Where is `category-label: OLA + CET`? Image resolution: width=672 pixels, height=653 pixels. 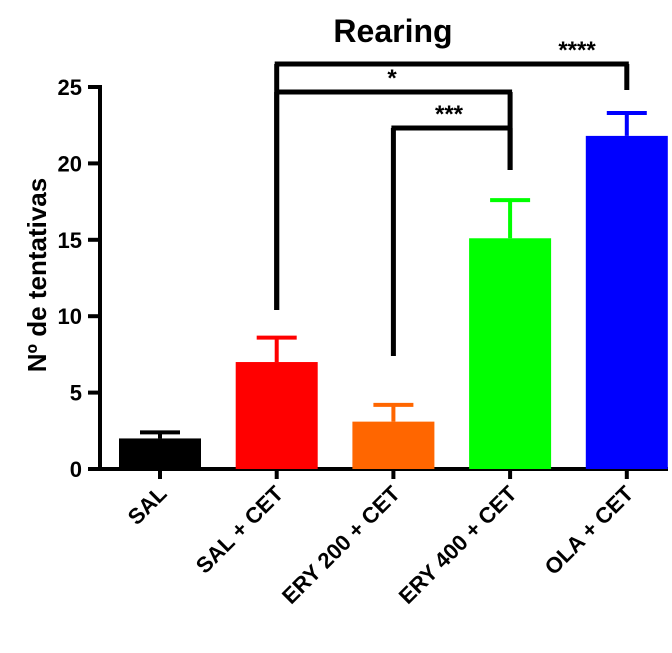
category-label: OLA + CET is located at coordinates (589, 529).